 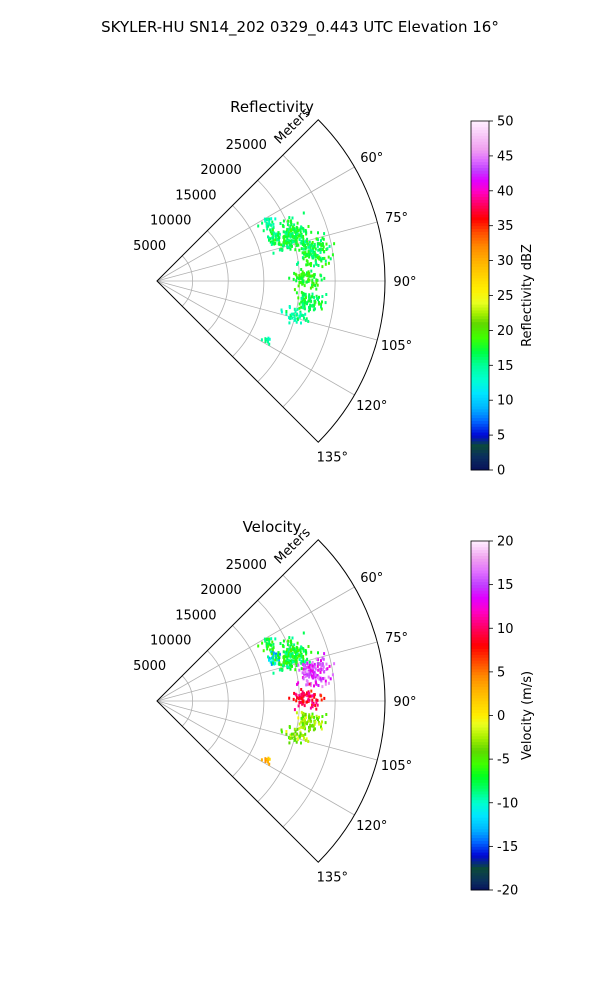 What do you see at coordinates (267, 671) in the screenshot?
I see `theta-gridline` at bounding box center [267, 671].